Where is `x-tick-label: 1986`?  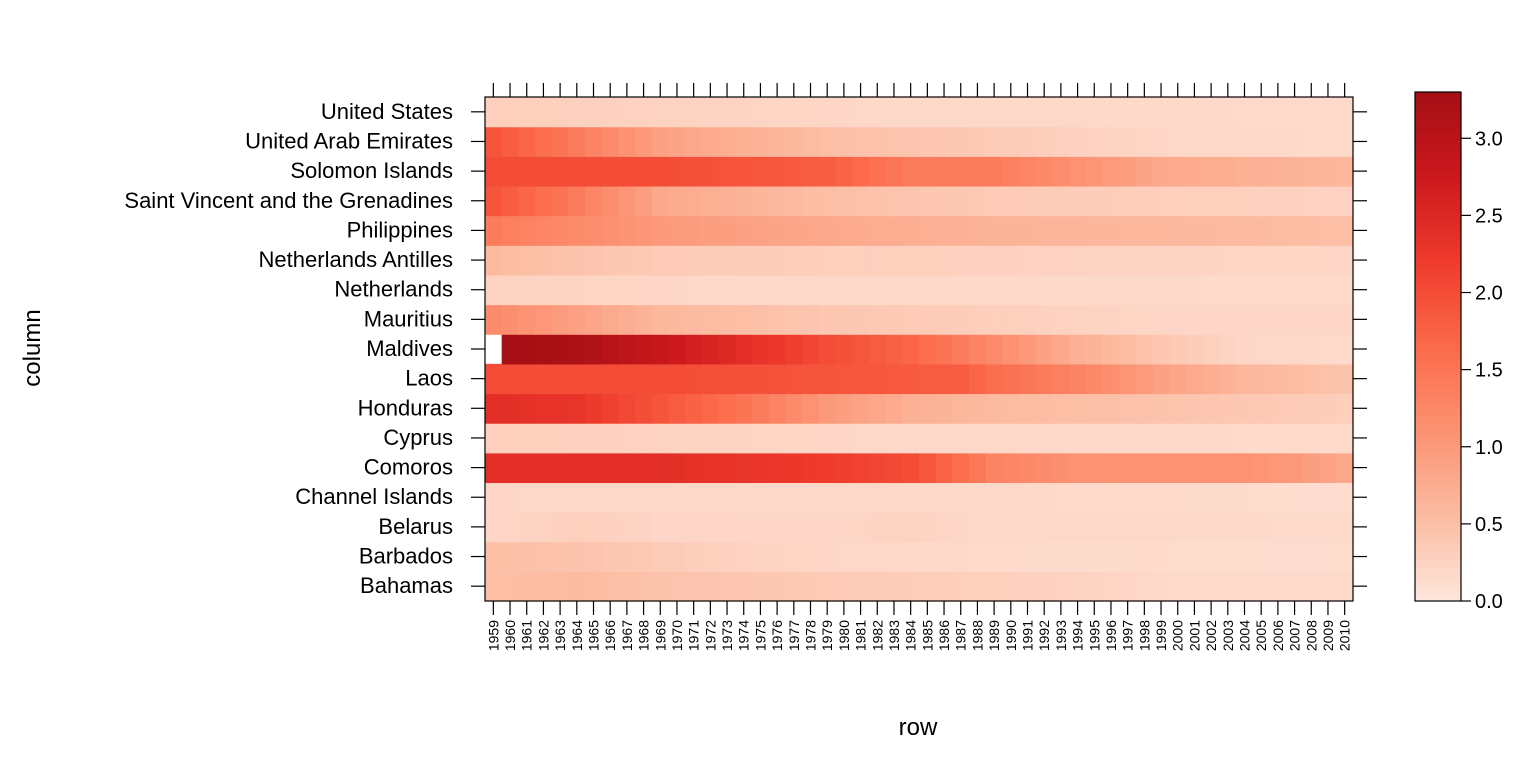
x-tick-label: 1986 is located at coordinates (944, 635).